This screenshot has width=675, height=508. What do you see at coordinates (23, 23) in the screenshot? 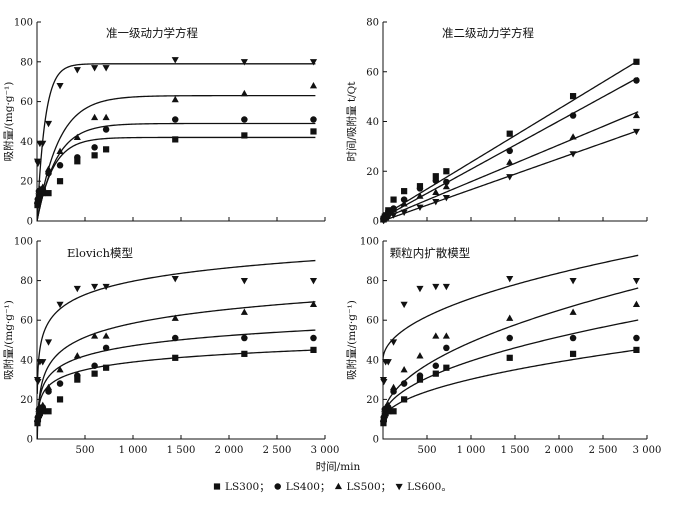
I see `y-tick-label: 100` at bounding box center [23, 23].